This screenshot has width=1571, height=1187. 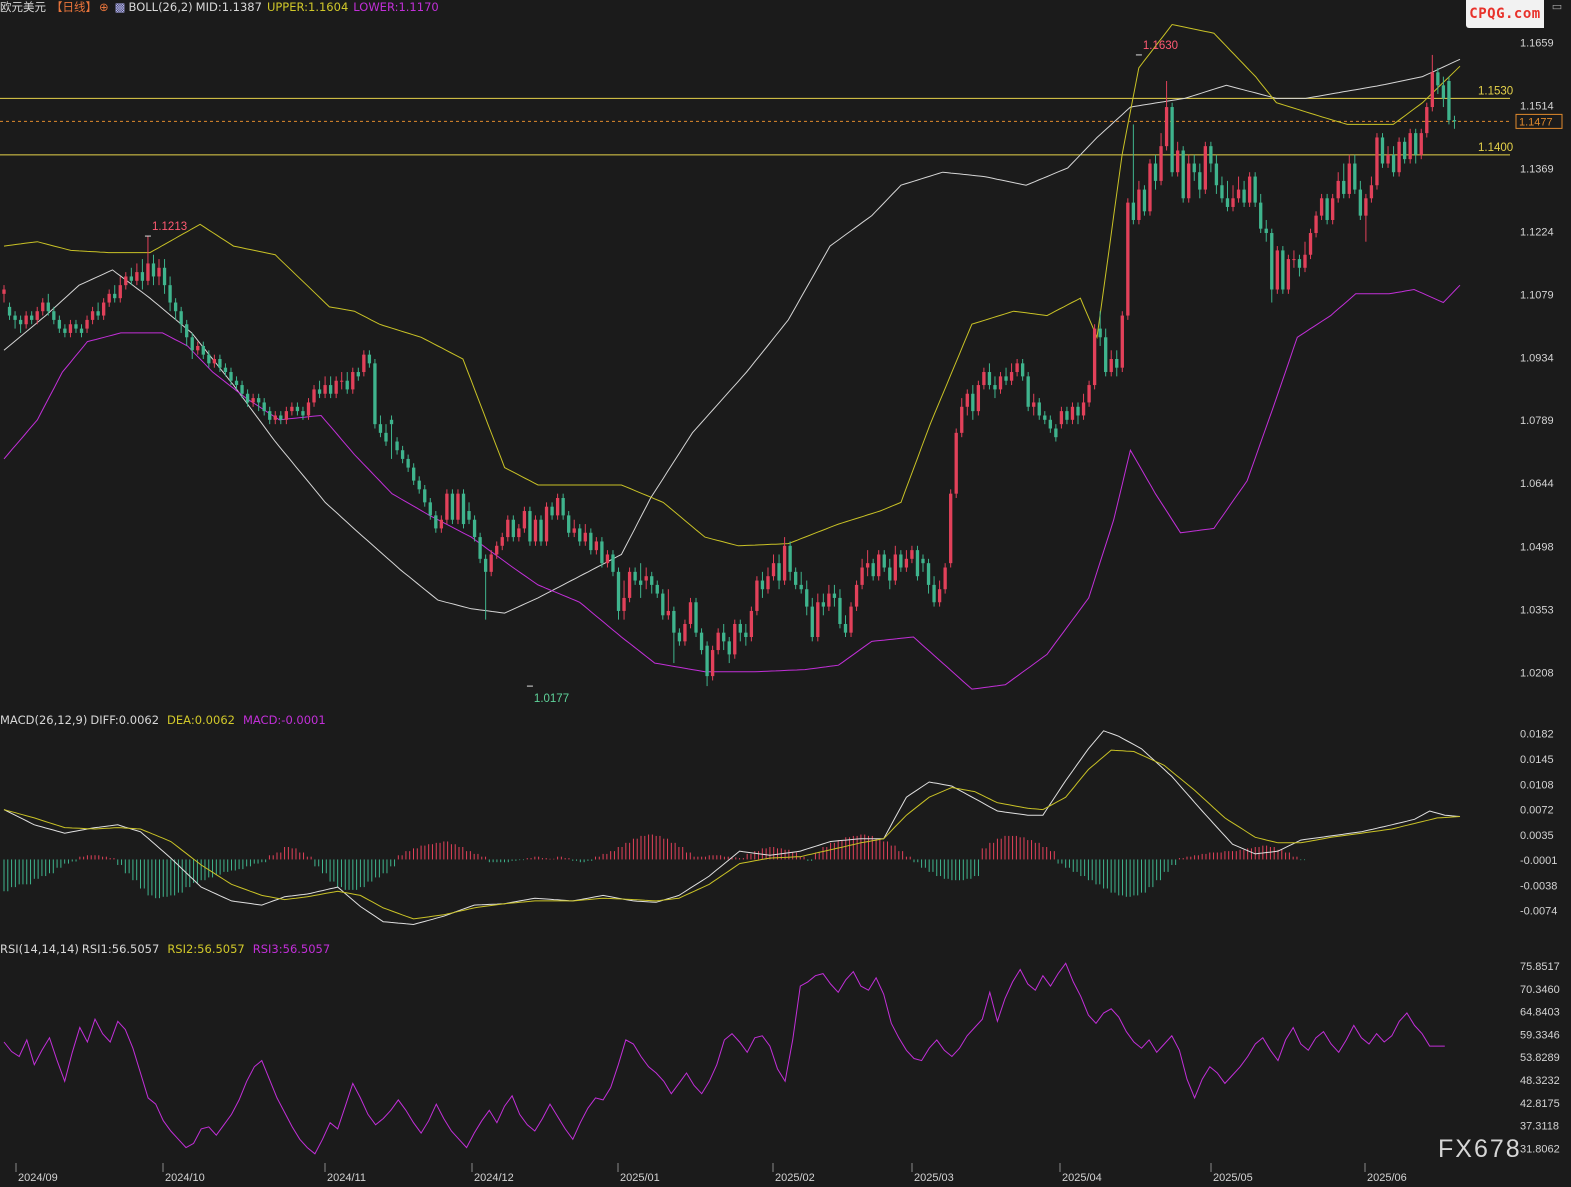 I want to click on cpqg-logo: CPQG.com, so click(x=1505, y=14).